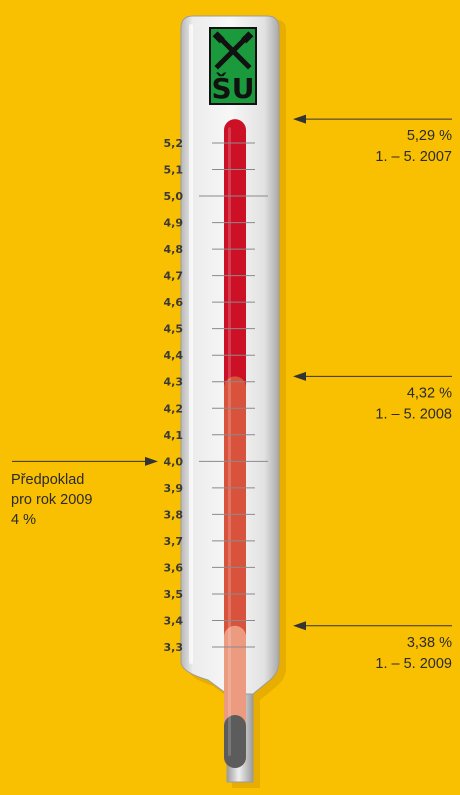 Image resolution: width=460 pixels, height=795 pixels. What do you see at coordinates (413, 414) in the screenshot?
I see `annotation-period-1: 1. – 5. 2008` at bounding box center [413, 414].